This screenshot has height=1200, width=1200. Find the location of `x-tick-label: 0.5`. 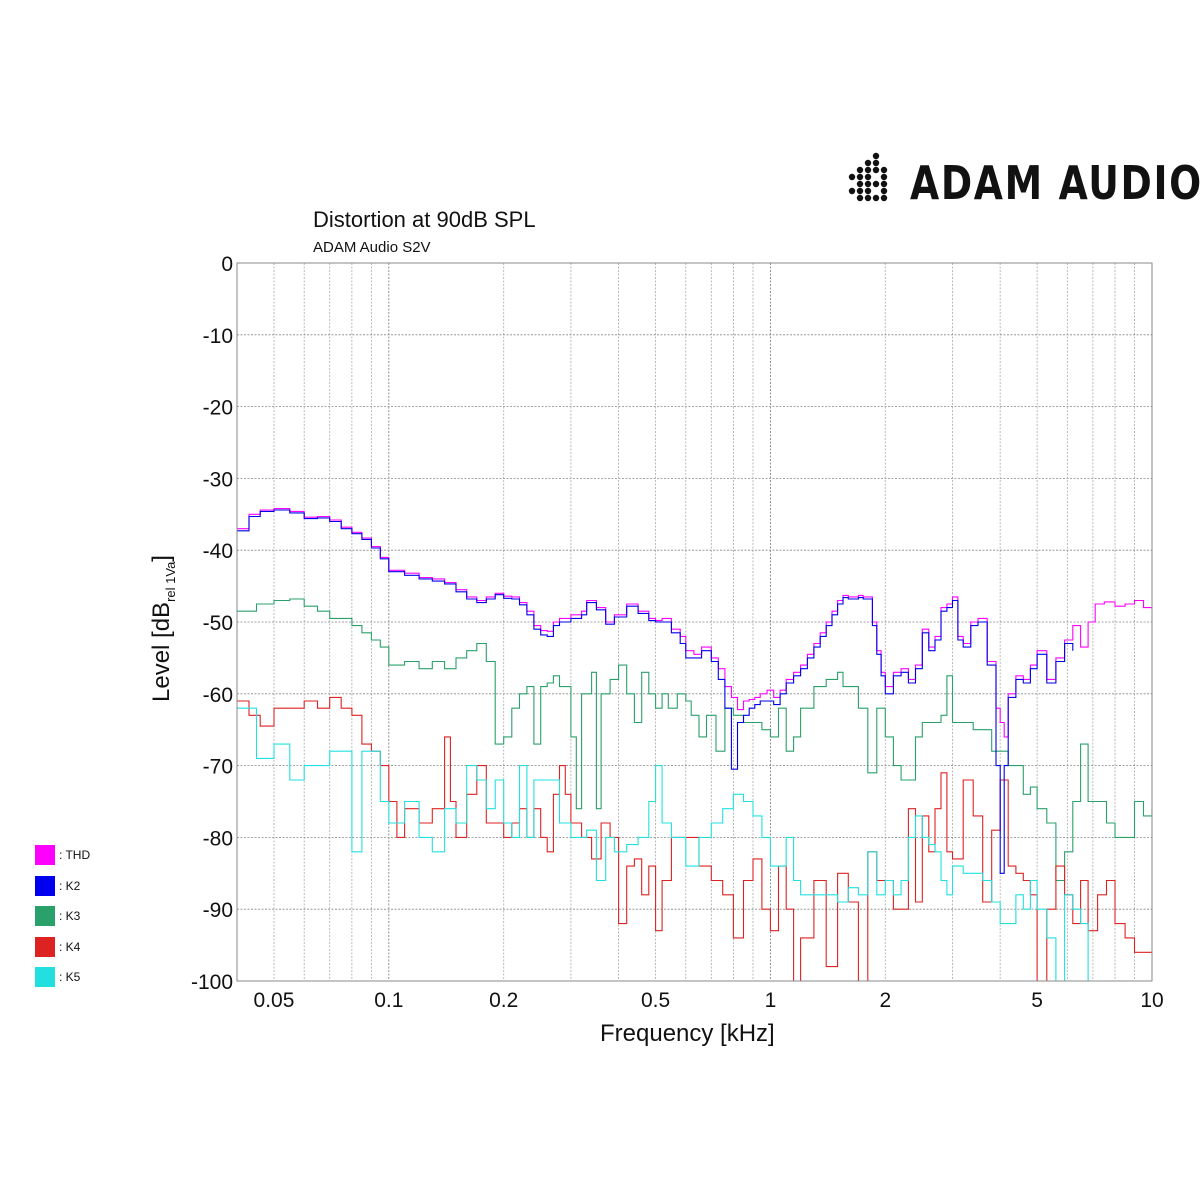

x-tick-label: 0.5 is located at coordinates (655, 1000).